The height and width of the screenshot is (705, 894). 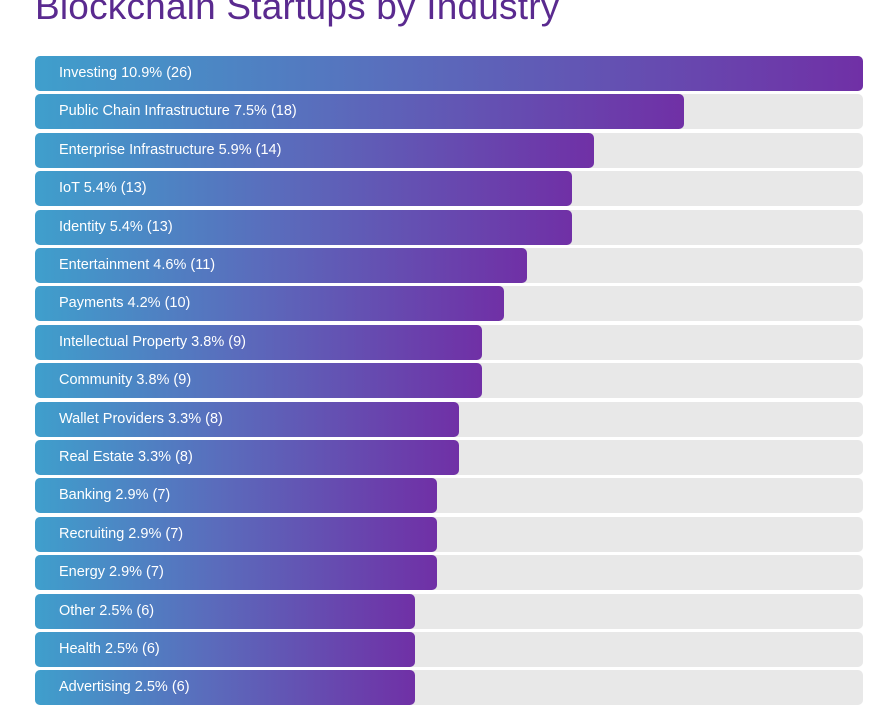 I want to click on bar: Entertainment 4.6% (11), so click(x=281, y=265).